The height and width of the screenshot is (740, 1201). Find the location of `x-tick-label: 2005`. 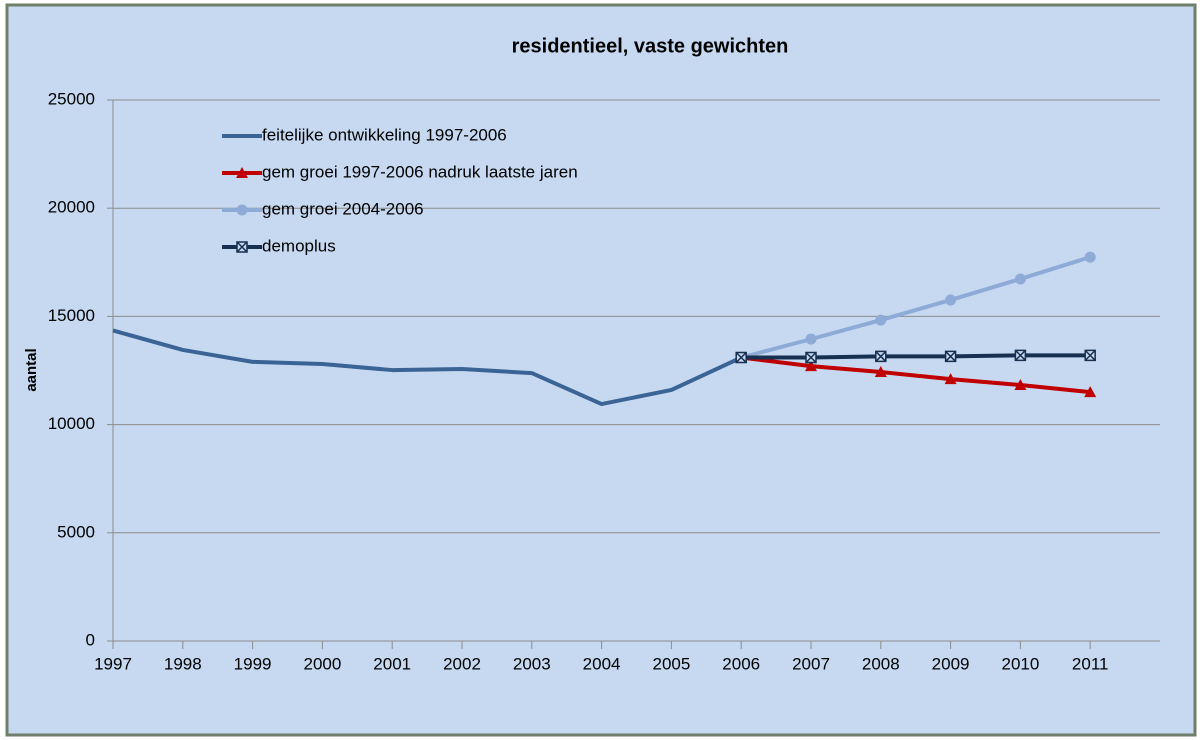

x-tick-label: 2005 is located at coordinates (671, 663).